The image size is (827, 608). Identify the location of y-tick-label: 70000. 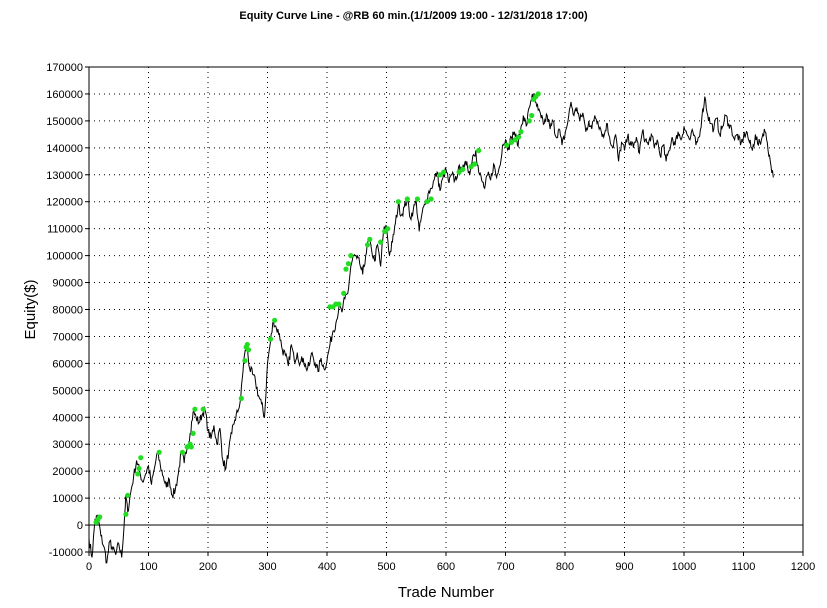
(67, 337).